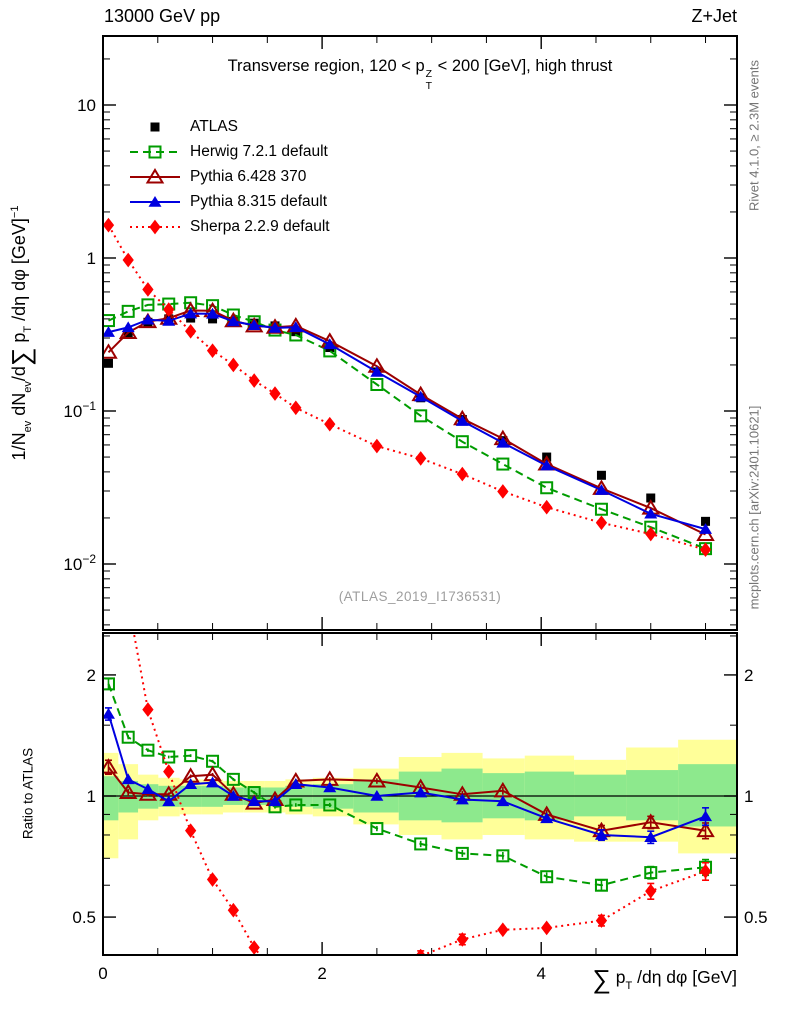  I want to click on pythia8-marker-icon, so click(155, 202).